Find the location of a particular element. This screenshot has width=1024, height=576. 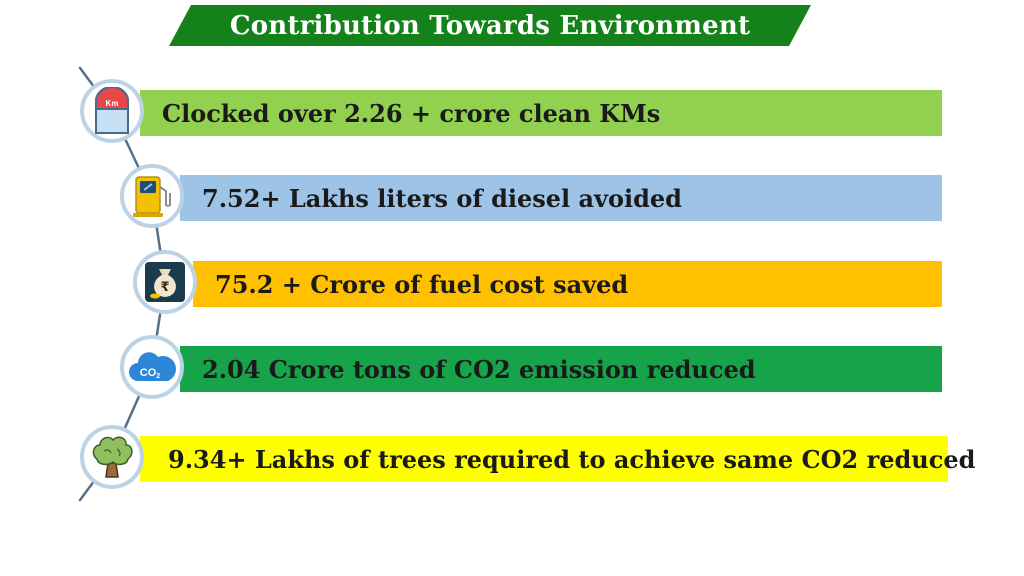

title-banner: Contribution Towards Environment is located at coordinates (490, 25).